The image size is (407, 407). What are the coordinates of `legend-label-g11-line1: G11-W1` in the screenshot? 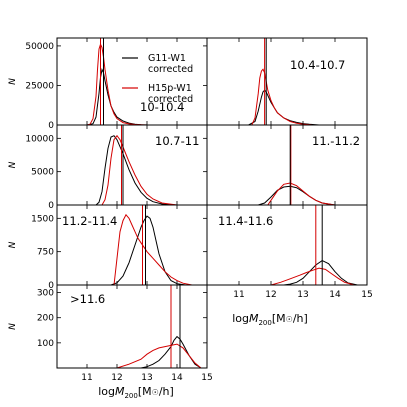 It's located at (167, 58).